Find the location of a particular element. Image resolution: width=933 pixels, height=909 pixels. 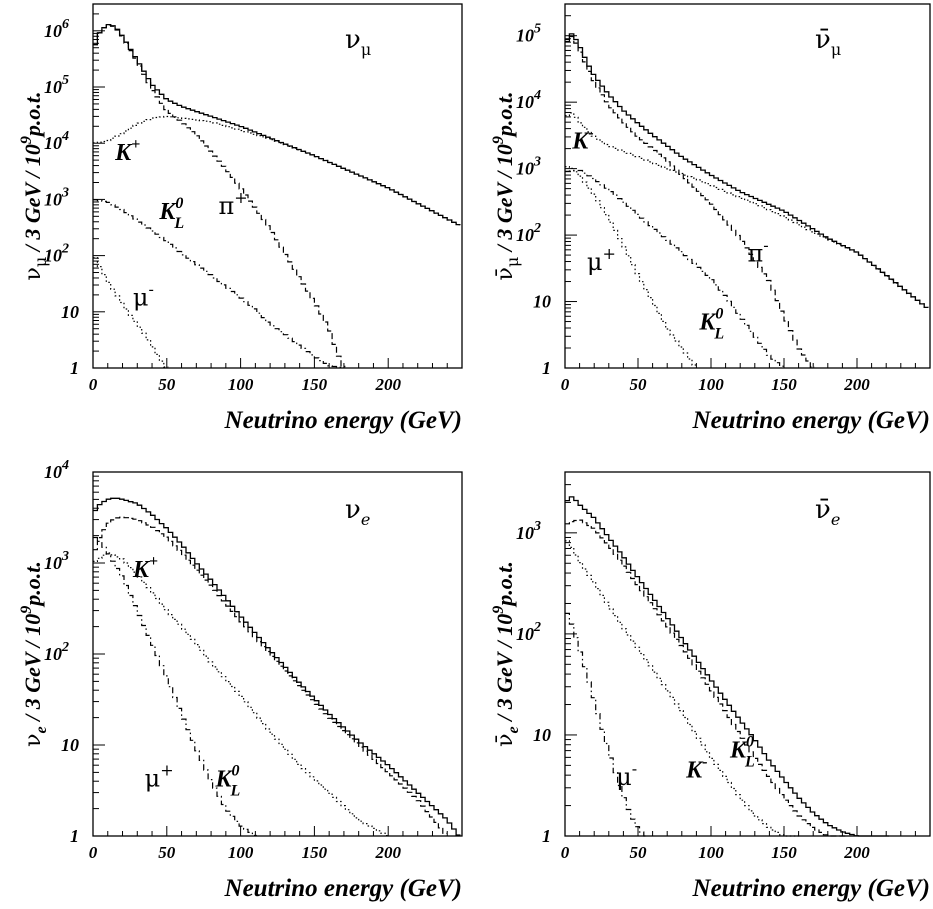

annotation-group: K+ μ+ K0 L is located at coordinates (186, 676).